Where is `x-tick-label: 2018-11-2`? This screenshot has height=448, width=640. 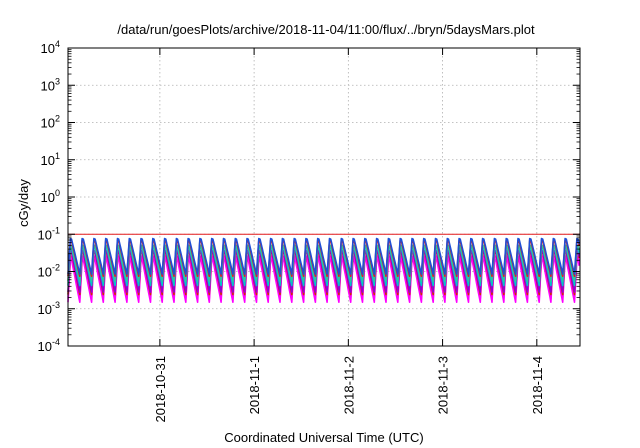
x-tick-label: 2018-11-2 is located at coordinates (348, 385).